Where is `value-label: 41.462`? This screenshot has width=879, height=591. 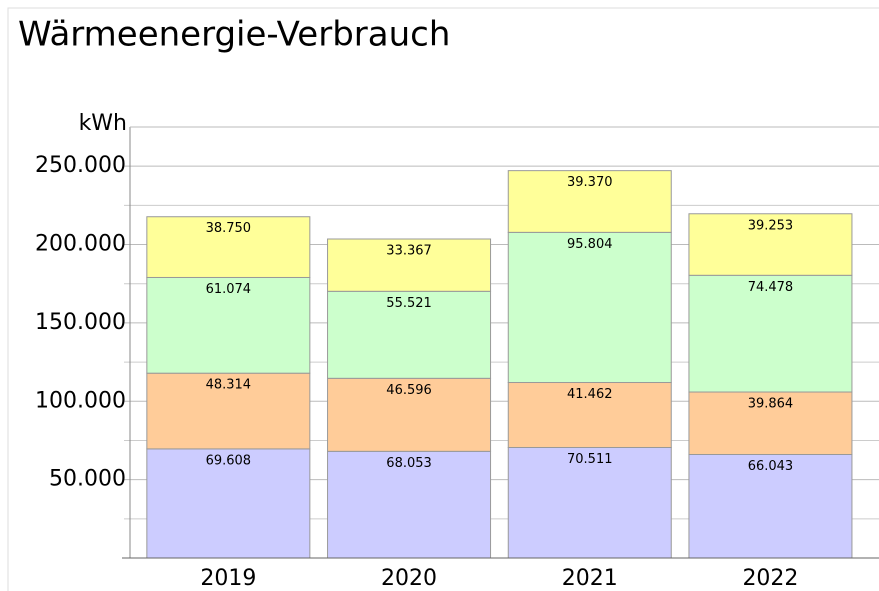 value-label: 41.462 is located at coordinates (590, 394).